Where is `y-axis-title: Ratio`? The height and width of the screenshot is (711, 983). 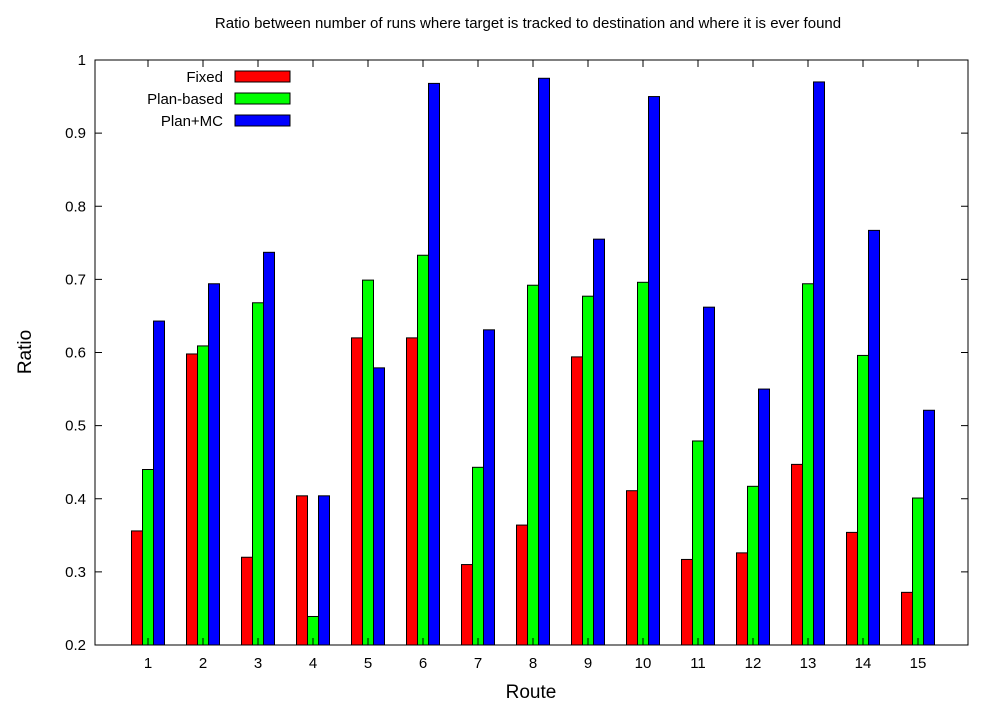
y-axis-title: Ratio is located at coordinates (25, 352).